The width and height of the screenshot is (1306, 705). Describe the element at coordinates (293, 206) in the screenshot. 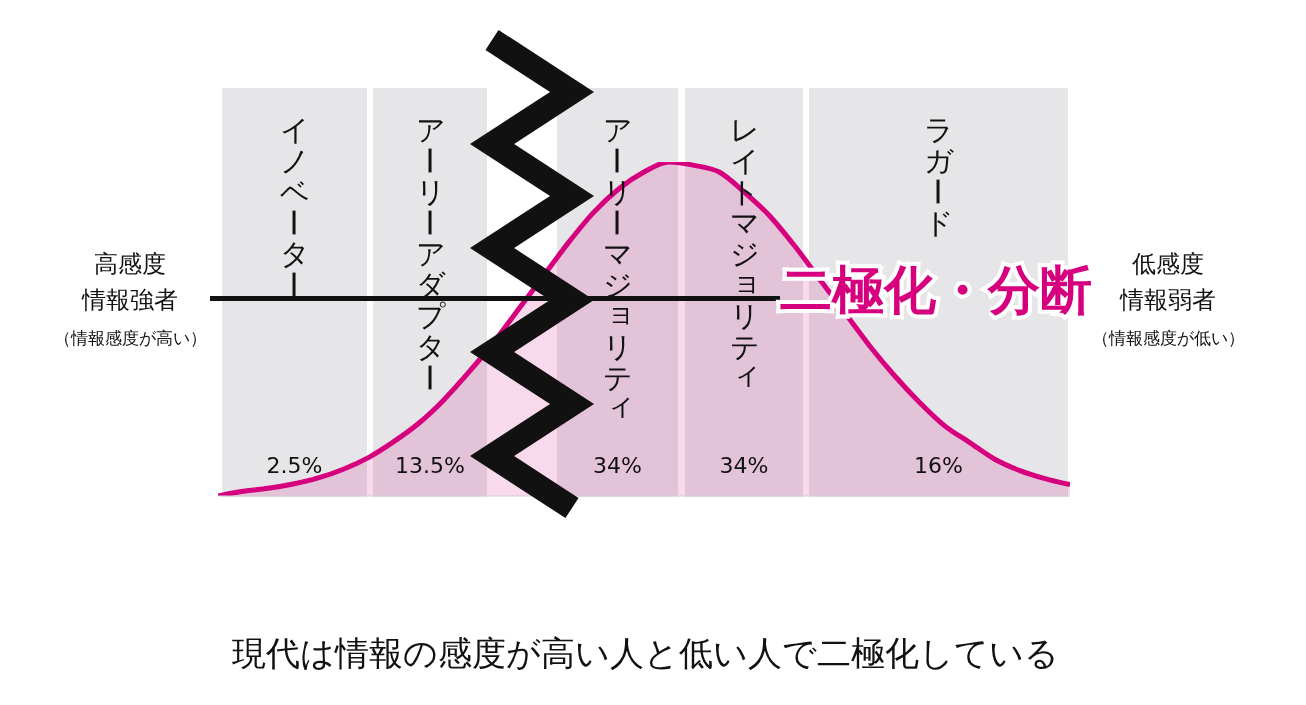

I see `category-label: イノベーター` at that location.